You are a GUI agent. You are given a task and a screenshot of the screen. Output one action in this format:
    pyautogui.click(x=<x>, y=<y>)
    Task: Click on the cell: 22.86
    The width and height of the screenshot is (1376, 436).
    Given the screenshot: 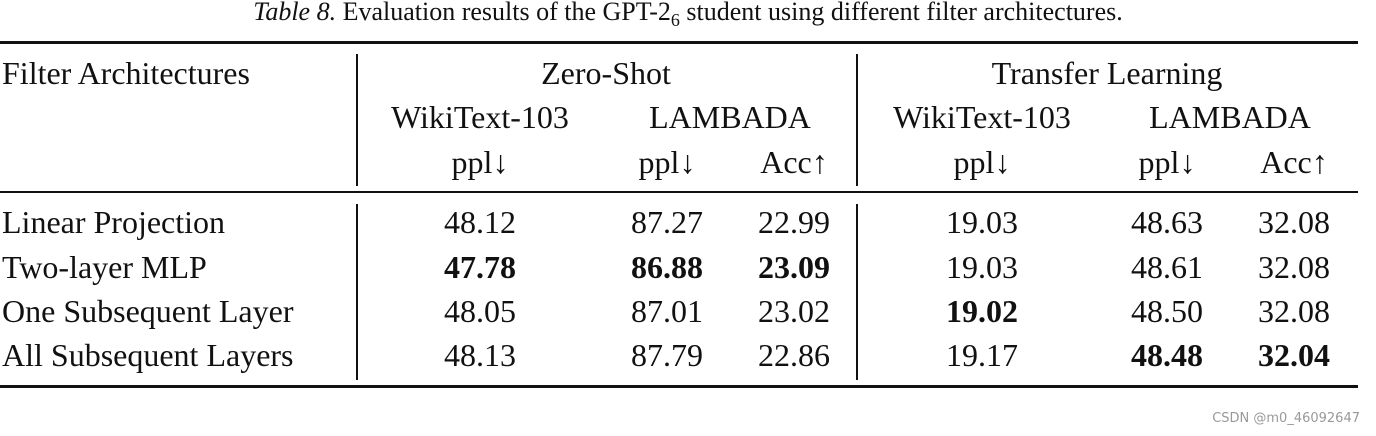 What is the action you would take?
    pyautogui.click(x=794, y=355)
    